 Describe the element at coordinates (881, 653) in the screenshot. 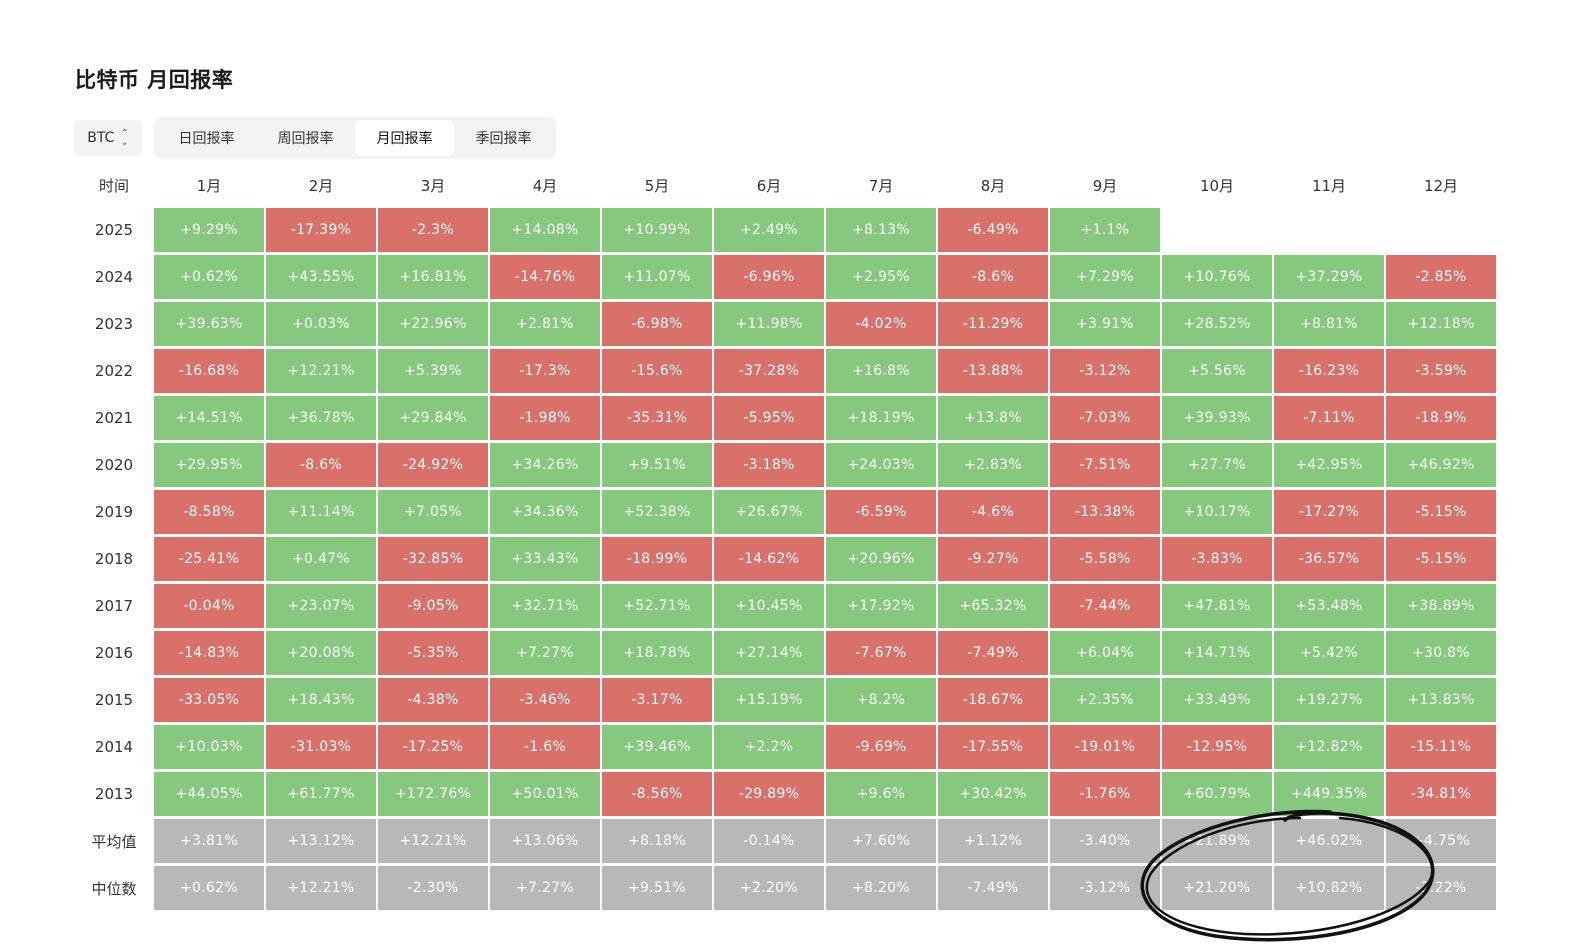

I see `return-cell: -7.67%` at that location.